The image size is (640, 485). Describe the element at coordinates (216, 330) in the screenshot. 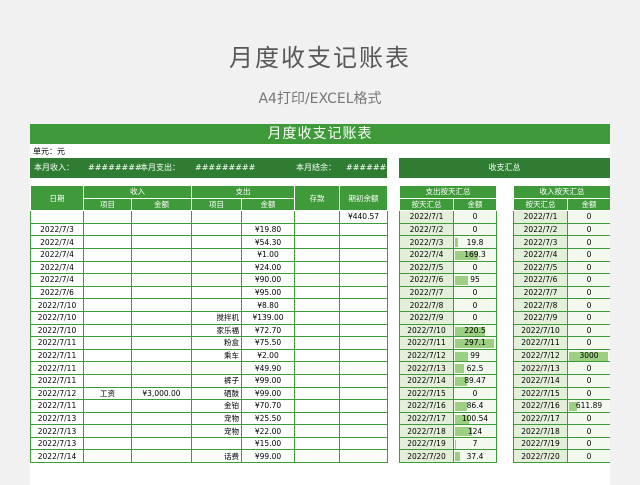

I see `ledger-expense-item-cell: 家乐福` at that location.